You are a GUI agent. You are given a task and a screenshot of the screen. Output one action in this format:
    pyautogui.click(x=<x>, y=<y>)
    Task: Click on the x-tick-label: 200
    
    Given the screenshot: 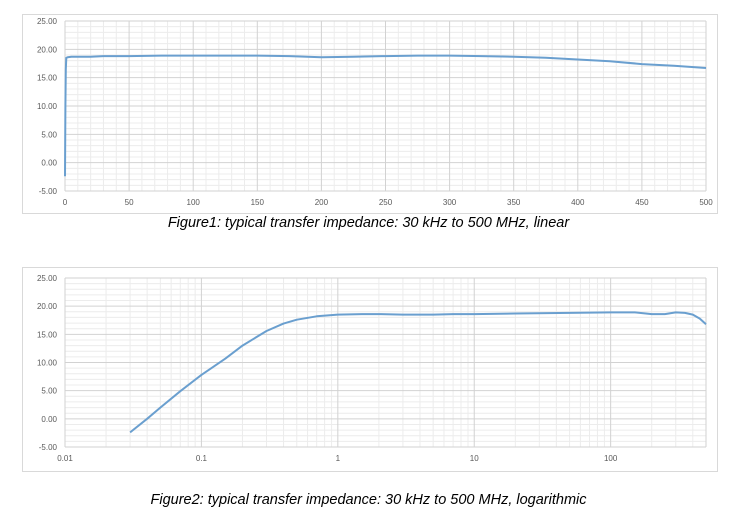 What is the action you would take?
    pyautogui.click(x=322, y=202)
    